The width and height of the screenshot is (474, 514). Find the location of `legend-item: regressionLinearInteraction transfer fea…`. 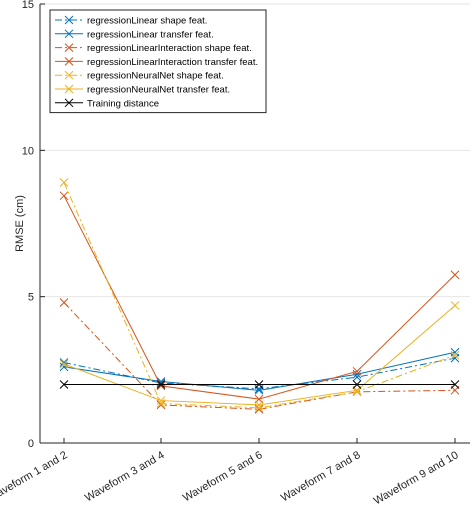

legend-item: regressionLinearInteraction transfer fea… is located at coordinates (156, 62).